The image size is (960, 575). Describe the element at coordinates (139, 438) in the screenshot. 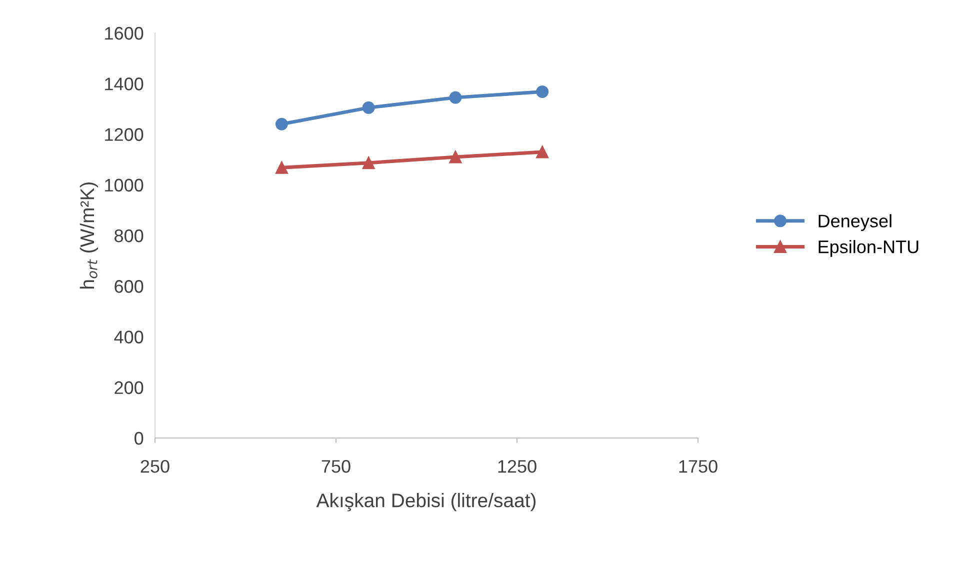

I see `y-tick-label: 0` at that location.